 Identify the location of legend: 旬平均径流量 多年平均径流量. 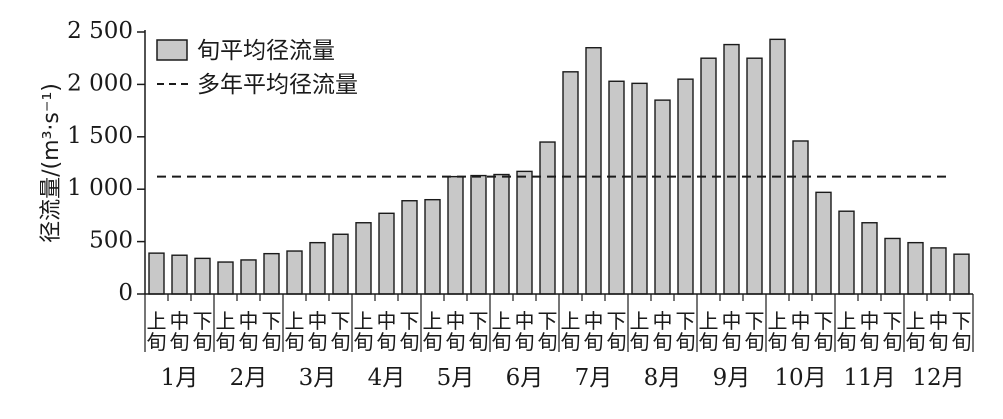
(257, 68).